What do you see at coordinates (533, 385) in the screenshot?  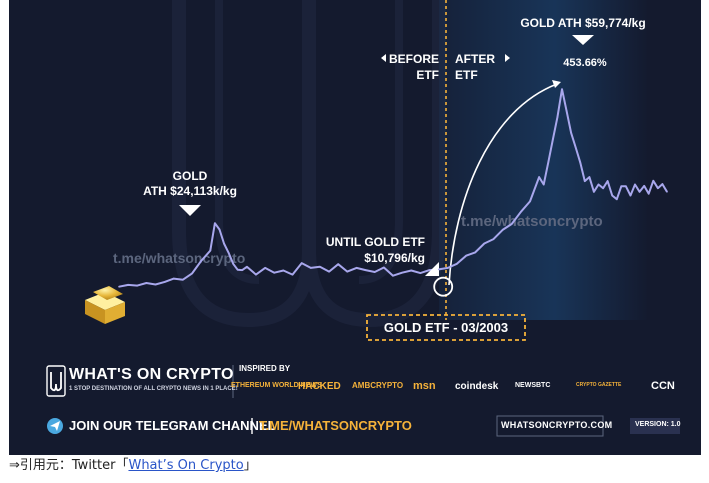 I see `sponsor-newsbtc: NEWSBTC` at bounding box center [533, 385].